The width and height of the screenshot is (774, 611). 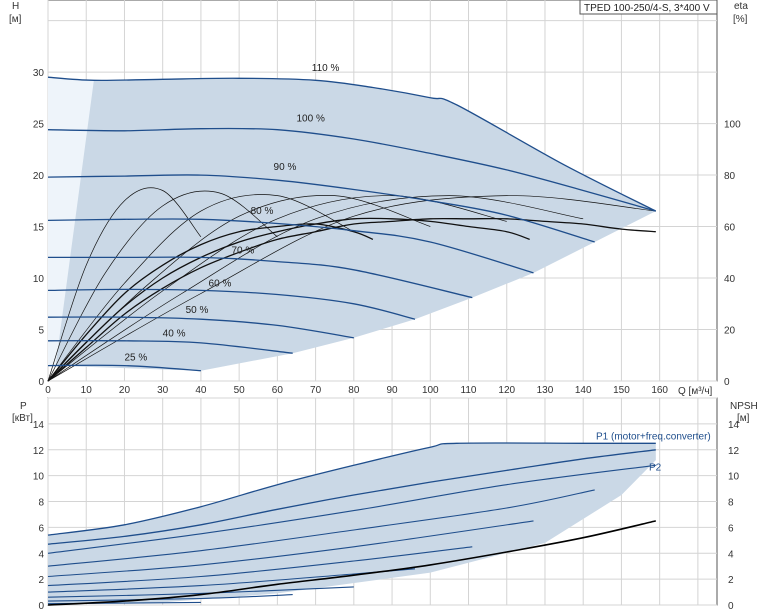 What do you see at coordinates (744, 406) in the screenshot?
I see `y-axis-title-npsh: NPSH` at bounding box center [744, 406].